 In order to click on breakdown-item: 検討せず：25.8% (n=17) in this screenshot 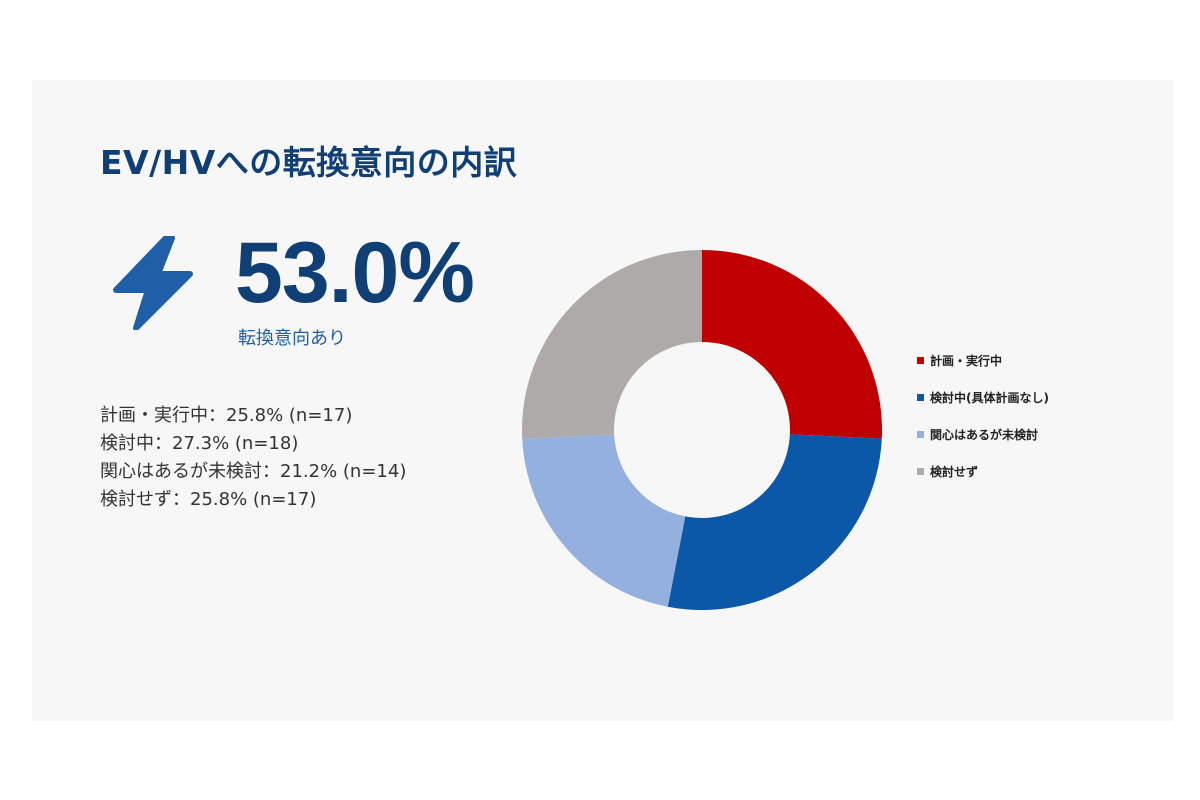, I will do `click(208, 499)`.